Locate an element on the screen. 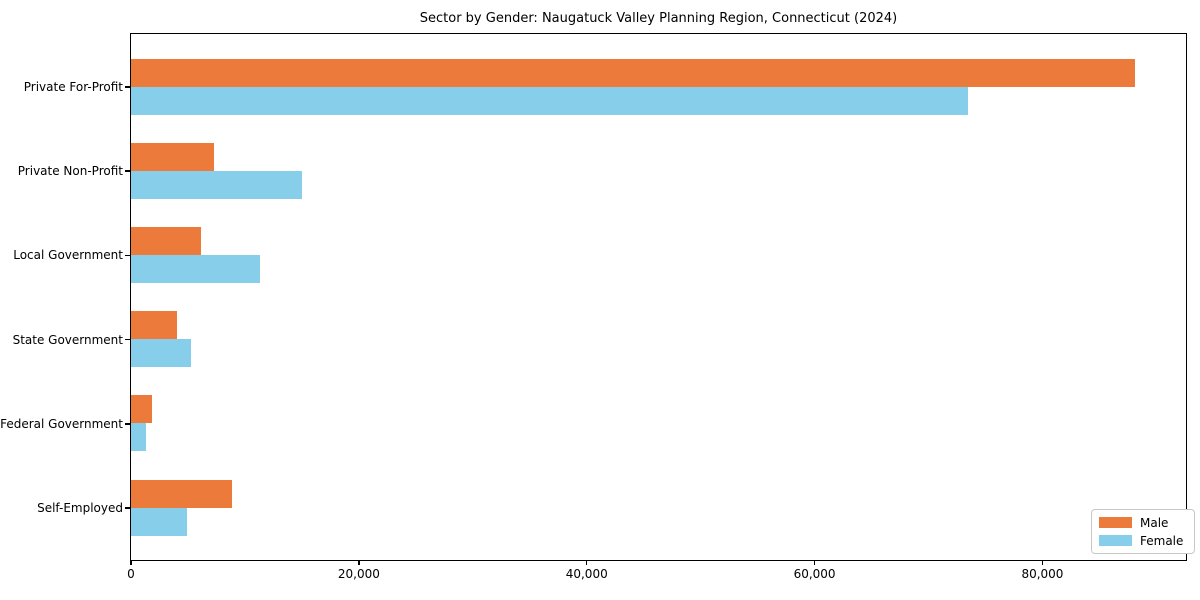 This screenshot has width=1200, height=600. x-tick-label: 20,000 is located at coordinates (358, 574).